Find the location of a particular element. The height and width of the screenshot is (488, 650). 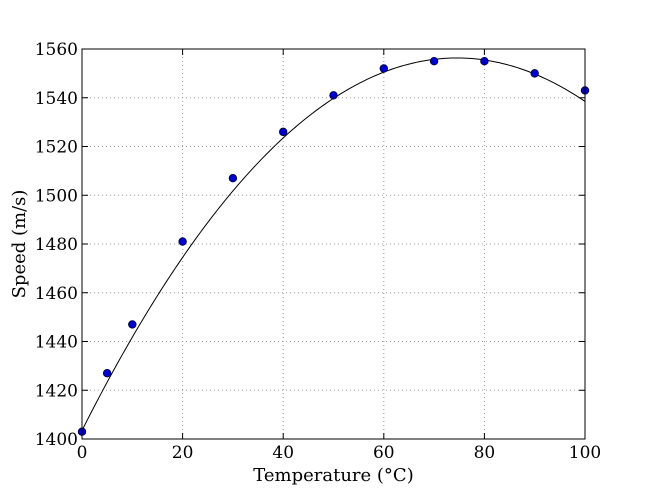

y-axis-title: Speed (m/s) is located at coordinates (19, 244).